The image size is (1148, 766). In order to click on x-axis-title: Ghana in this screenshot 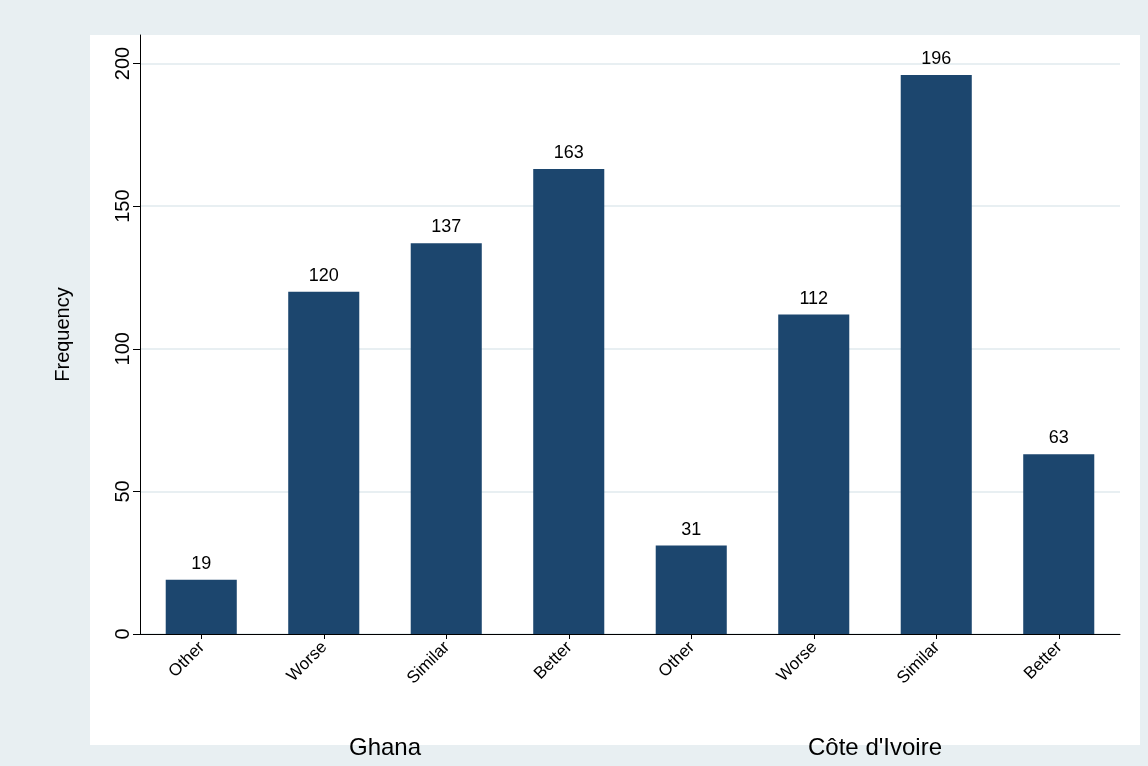, I will do `click(385, 746)`.